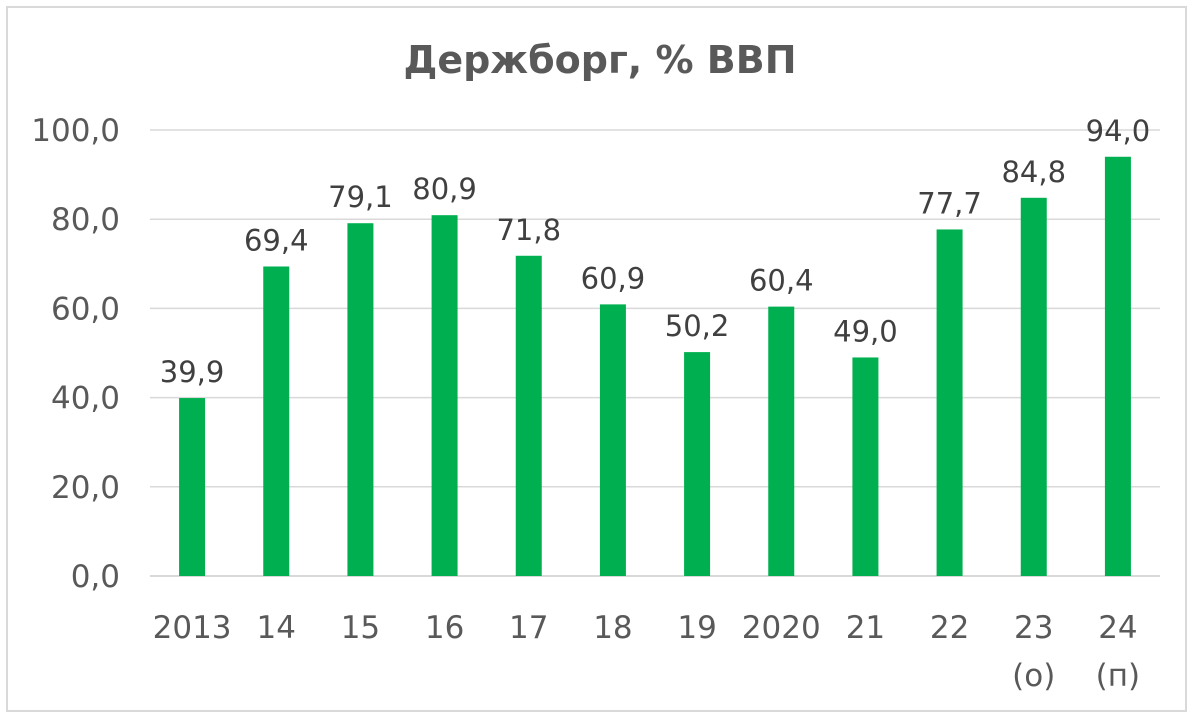  What do you see at coordinates (192, 628) in the screenshot?
I see `x-tick-label: 2013` at bounding box center [192, 628].